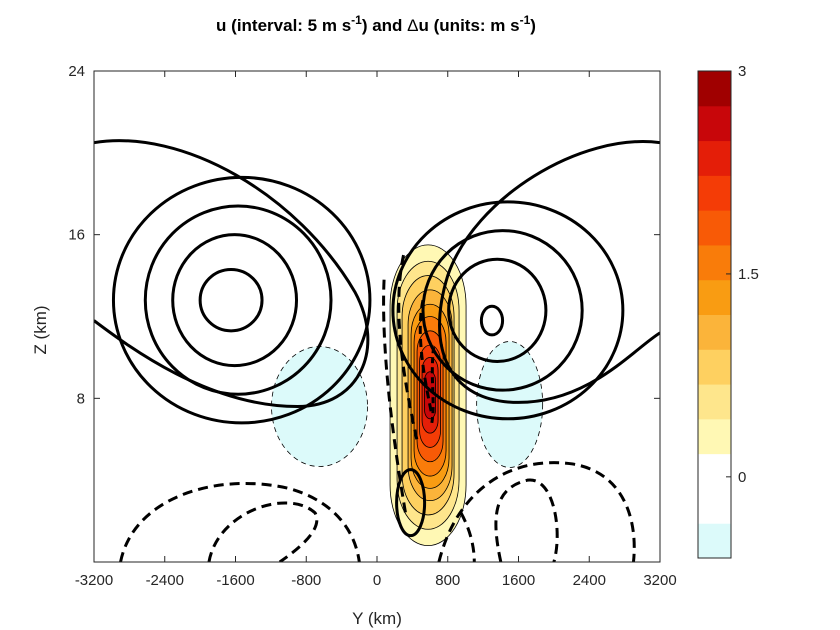 The height and width of the screenshot is (630, 840). I want to click on colorbar-frame, so click(714, 314).